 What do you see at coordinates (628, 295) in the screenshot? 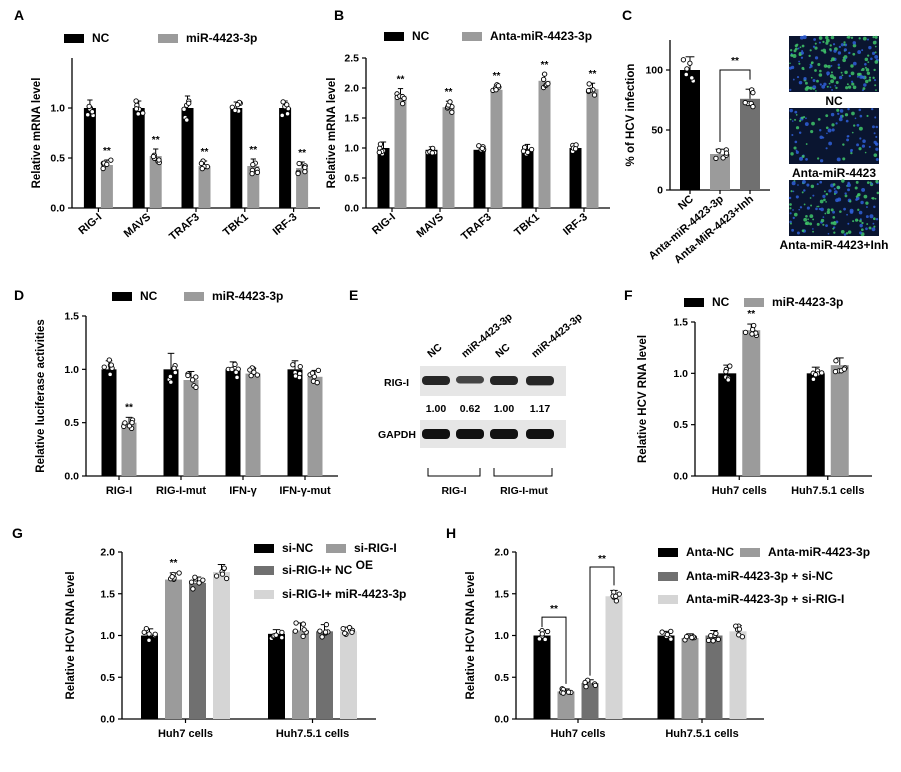
I see `panel-label-f: F` at bounding box center [628, 295].